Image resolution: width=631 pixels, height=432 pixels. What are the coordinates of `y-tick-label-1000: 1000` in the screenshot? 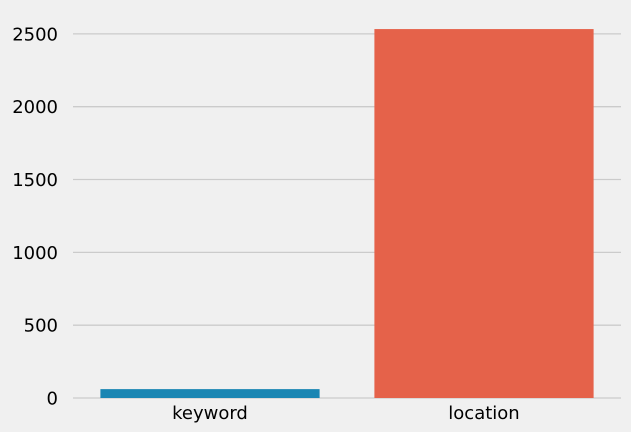 It's located at (35, 253).